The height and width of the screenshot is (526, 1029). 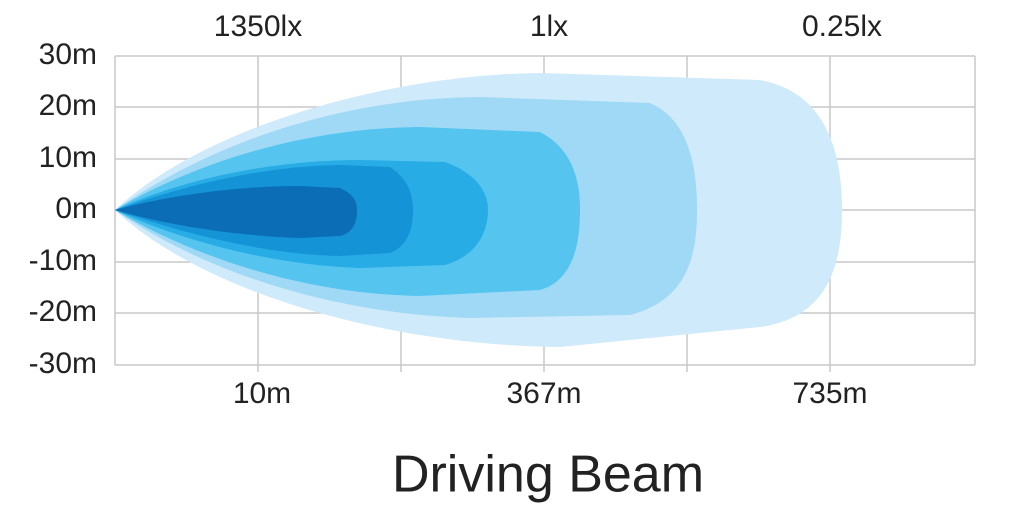 What do you see at coordinates (543, 393) in the screenshot?
I see `distance-label: 367m` at bounding box center [543, 393].